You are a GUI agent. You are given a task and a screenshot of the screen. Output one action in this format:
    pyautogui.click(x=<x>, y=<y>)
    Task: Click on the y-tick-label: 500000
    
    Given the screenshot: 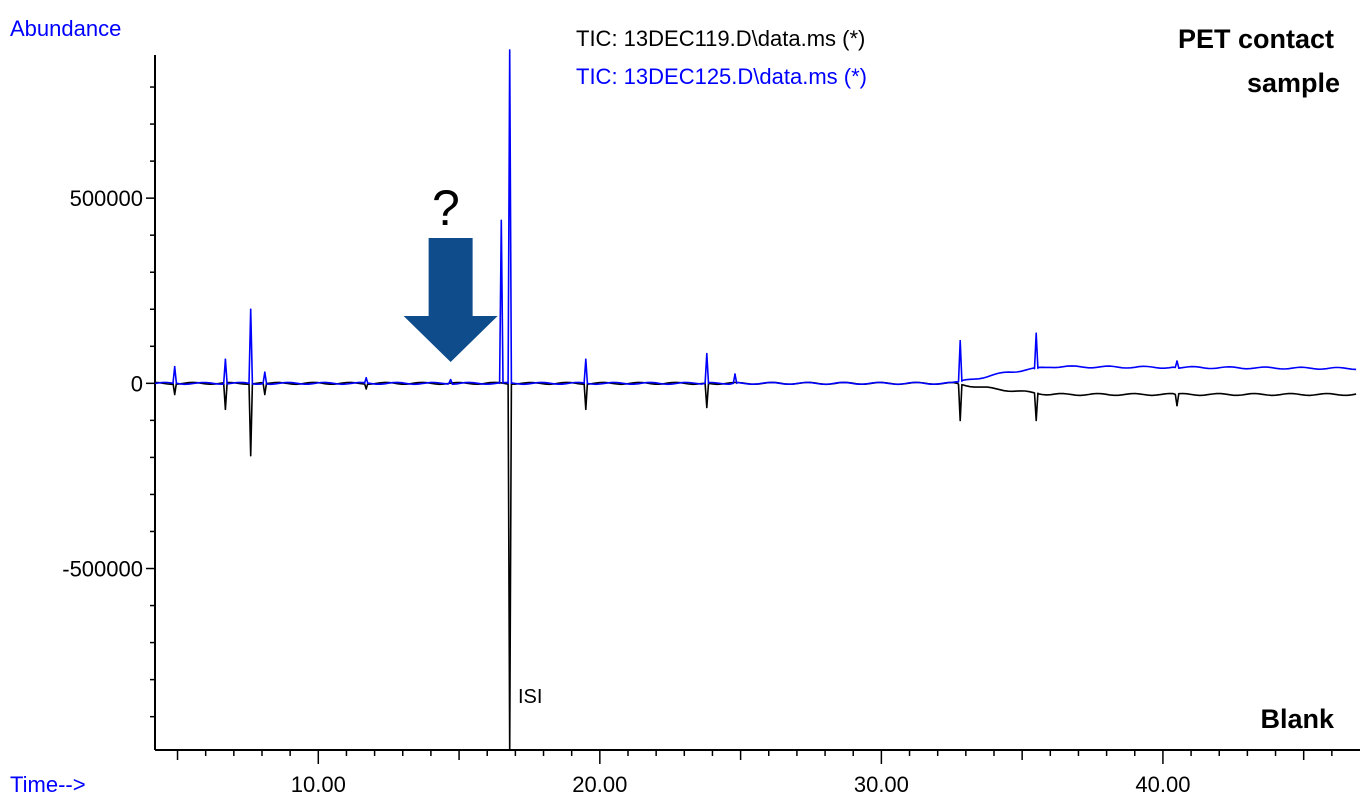 What is the action you would take?
    pyautogui.click(x=106, y=198)
    